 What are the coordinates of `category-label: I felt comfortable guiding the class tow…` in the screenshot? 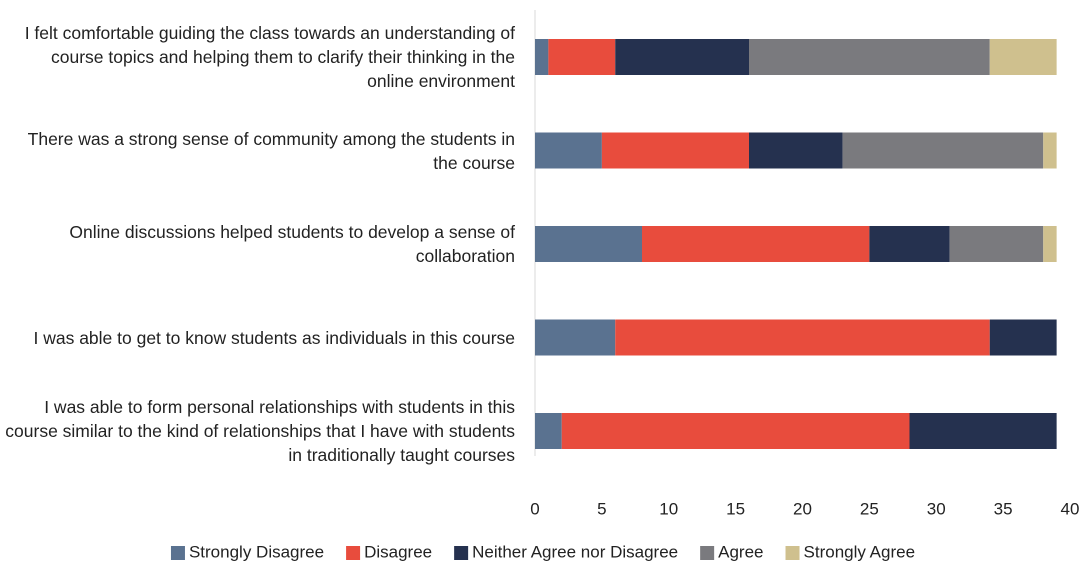 It's located at (269, 57).